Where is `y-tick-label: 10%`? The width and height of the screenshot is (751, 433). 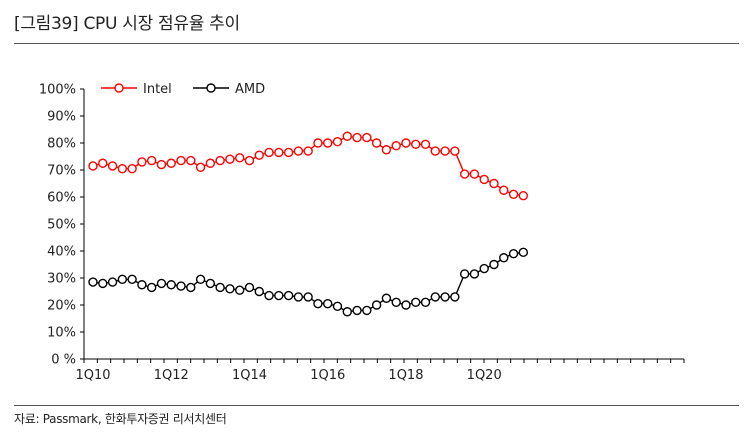
y-tick-label: 10% is located at coordinates (61, 333).